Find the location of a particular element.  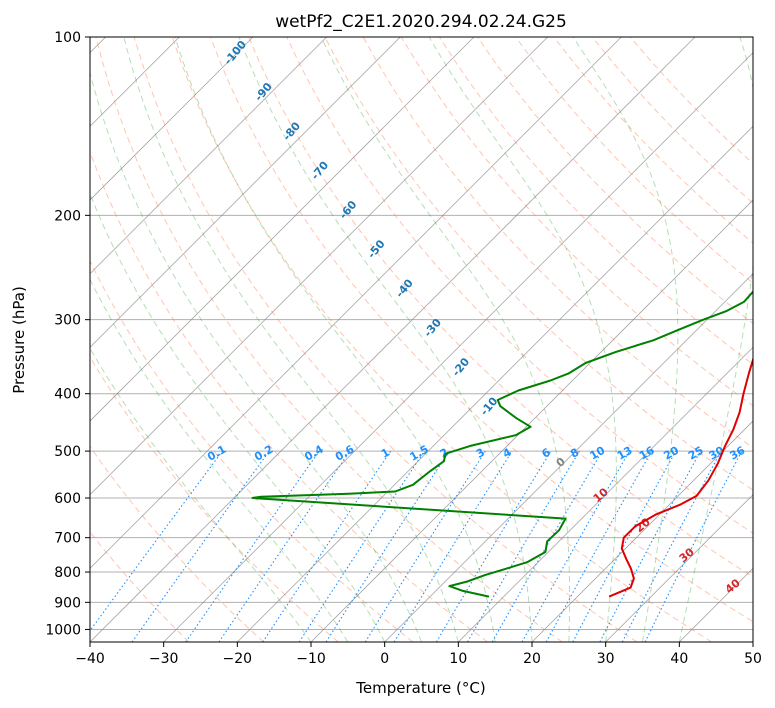

temperature-profile is located at coordinates (680, 477).